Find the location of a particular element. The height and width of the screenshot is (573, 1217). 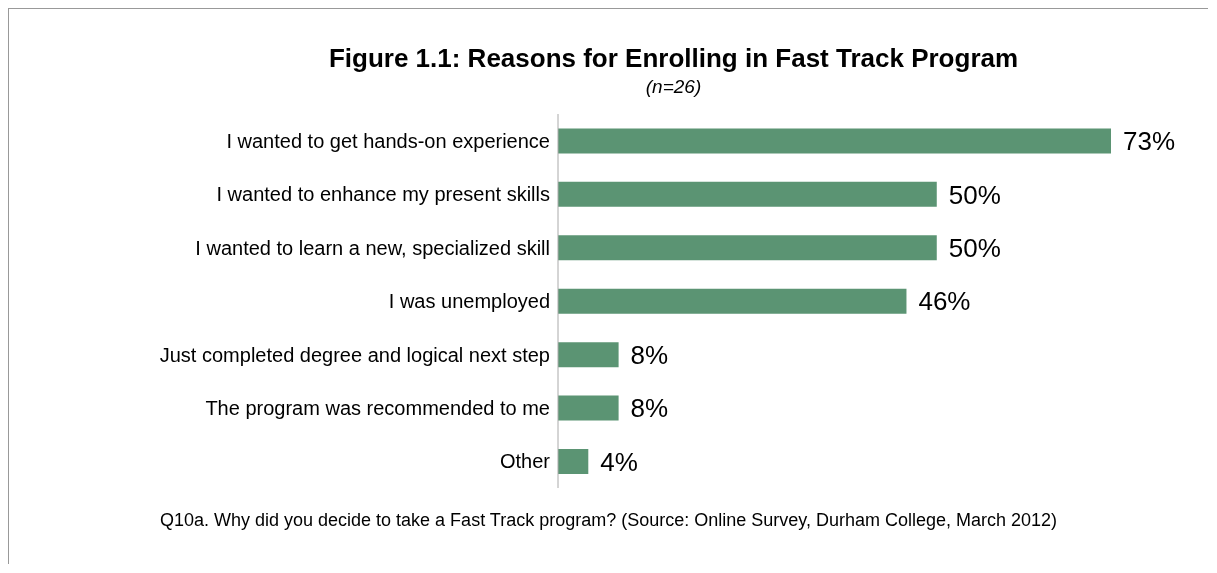

text: Q10a. Why did you decide to take a Fast Track program? (Source: Online Survey, Durham College, March 2012) is located at coordinates (608, 520).